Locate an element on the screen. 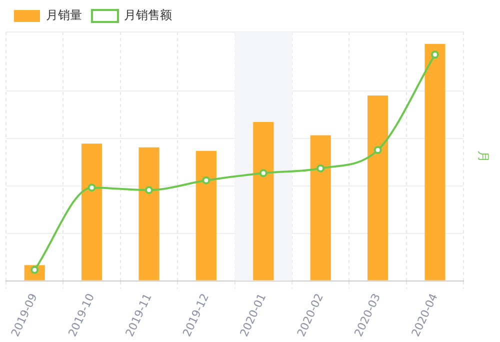  legend-label: 月销量 is located at coordinates (64, 15).